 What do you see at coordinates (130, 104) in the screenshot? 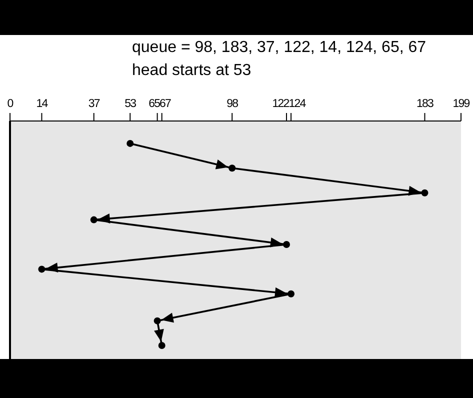
I see `x-tick-label: 53` at bounding box center [130, 104].